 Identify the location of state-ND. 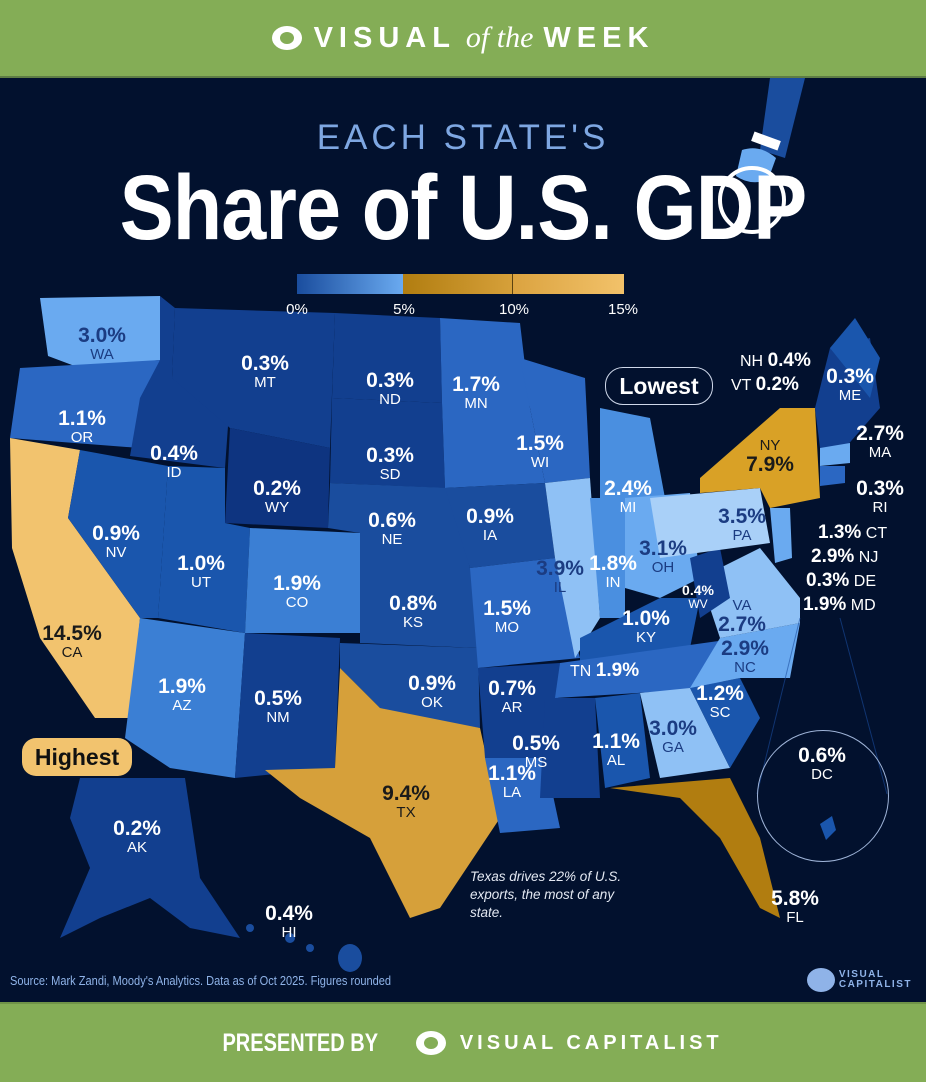
(387, 358).